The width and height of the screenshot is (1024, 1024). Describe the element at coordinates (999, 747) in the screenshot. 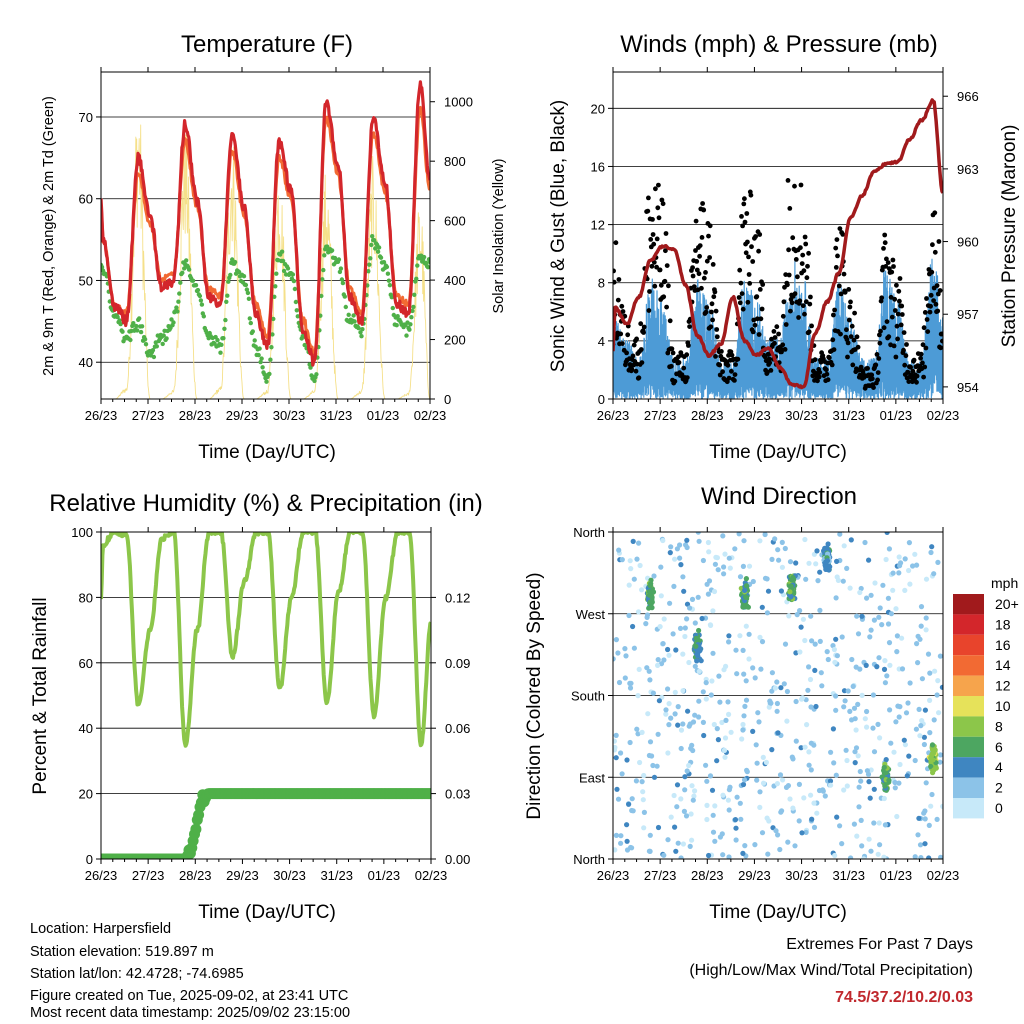

I see `legend-label: 6` at that location.